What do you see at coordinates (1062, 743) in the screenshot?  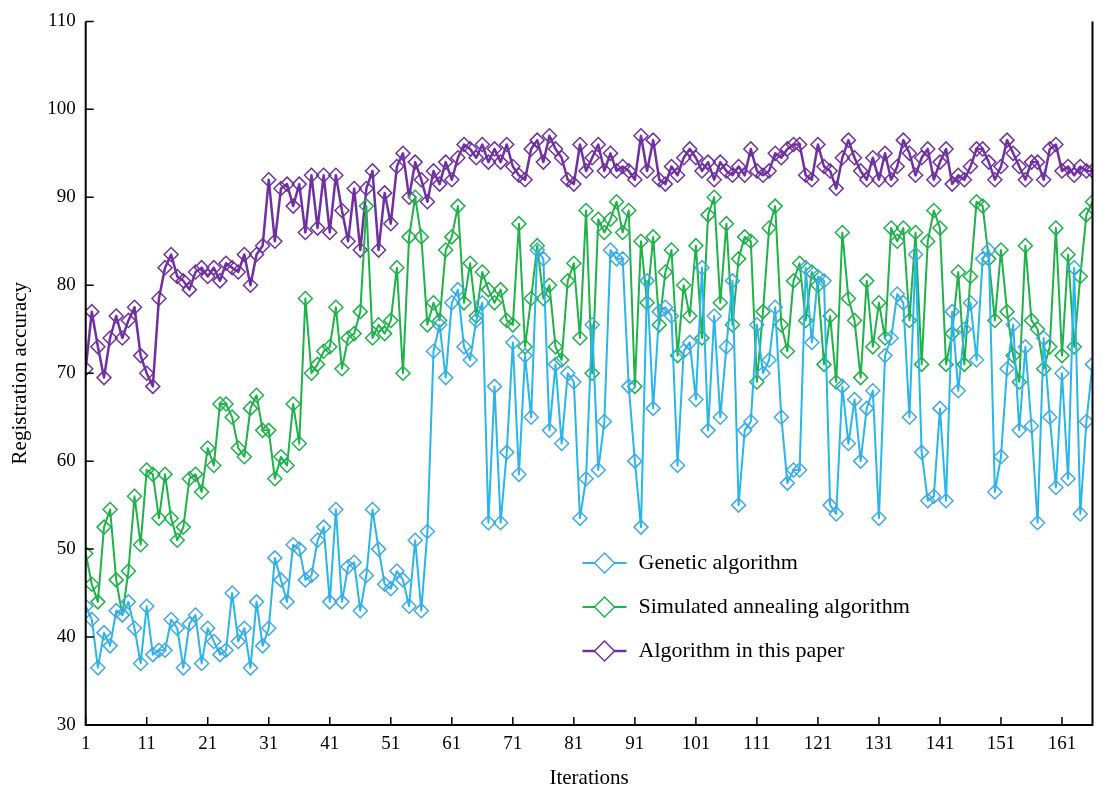 I see `x-tick-label: 161` at bounding box center [1062, 743].